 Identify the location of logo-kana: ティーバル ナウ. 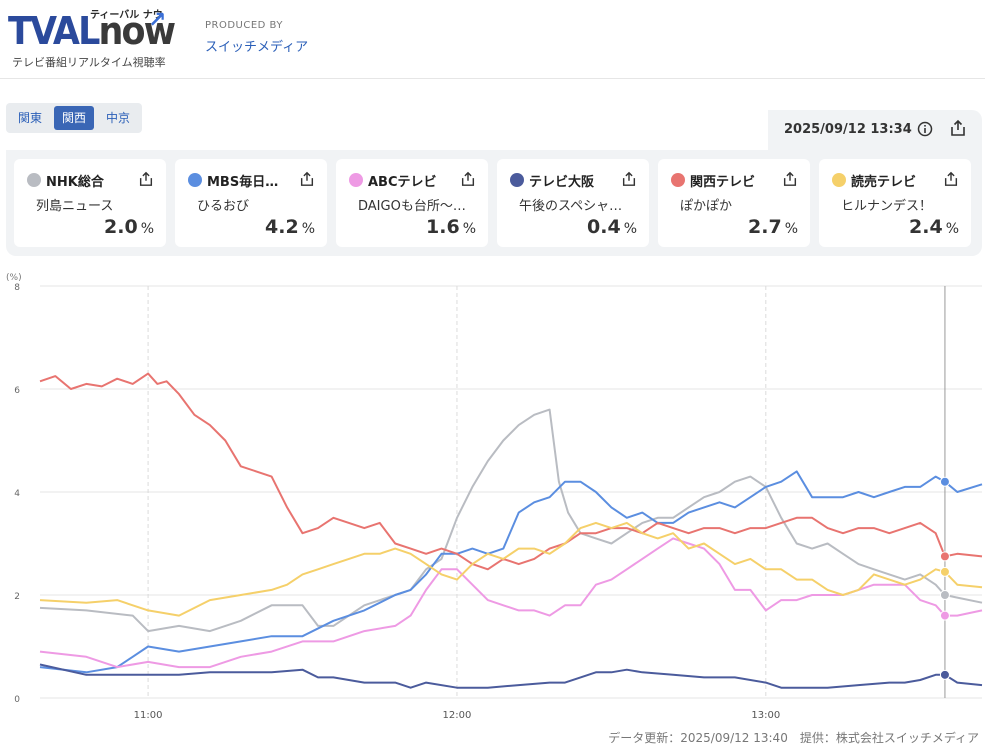
(126, 15).